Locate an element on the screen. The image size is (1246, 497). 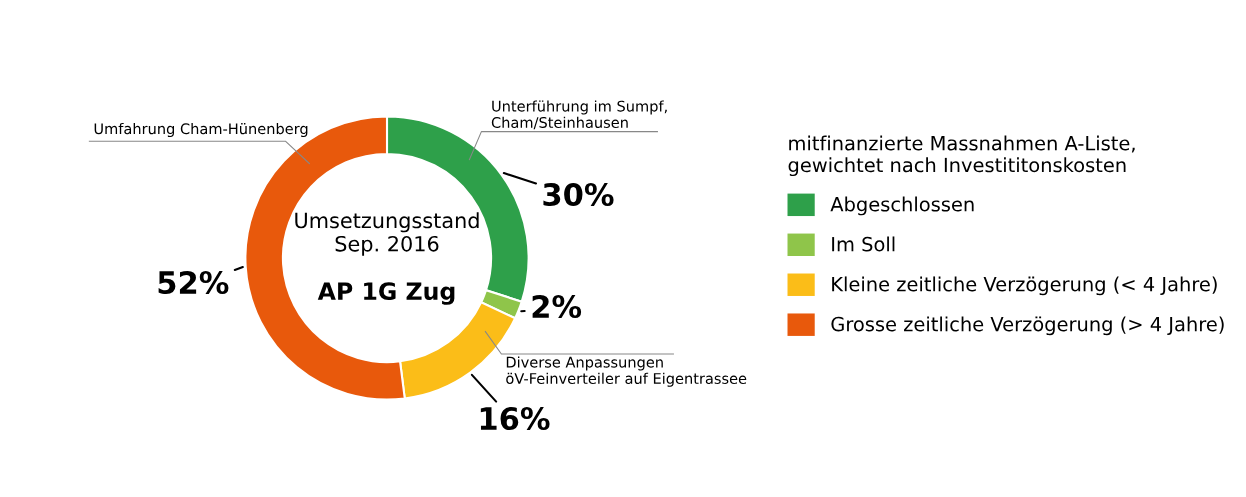
data-label: 16% is located at coordinates (515, 418).